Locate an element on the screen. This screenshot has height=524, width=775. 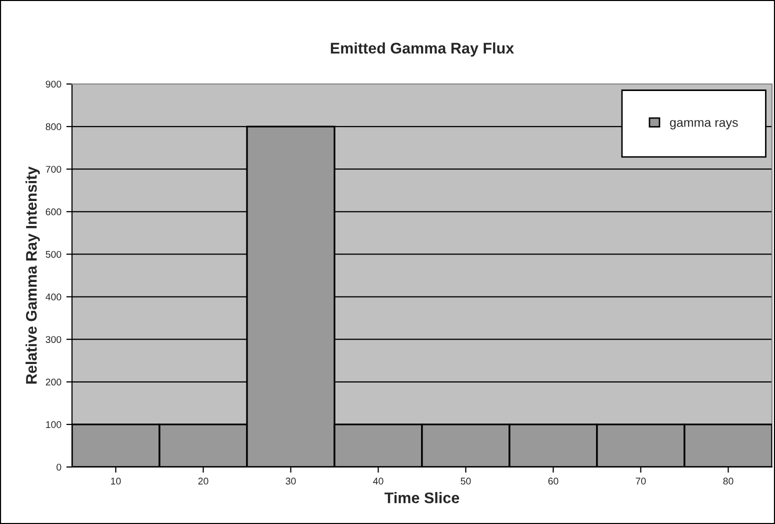
y-tick-label: 300 is located at coordinates (54, 339).